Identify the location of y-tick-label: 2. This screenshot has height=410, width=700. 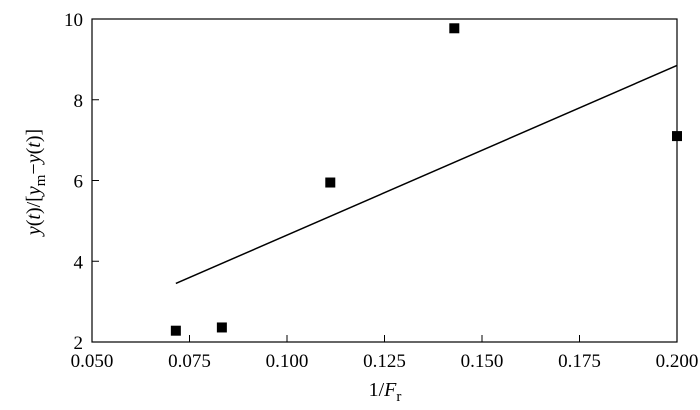
(79, 343).